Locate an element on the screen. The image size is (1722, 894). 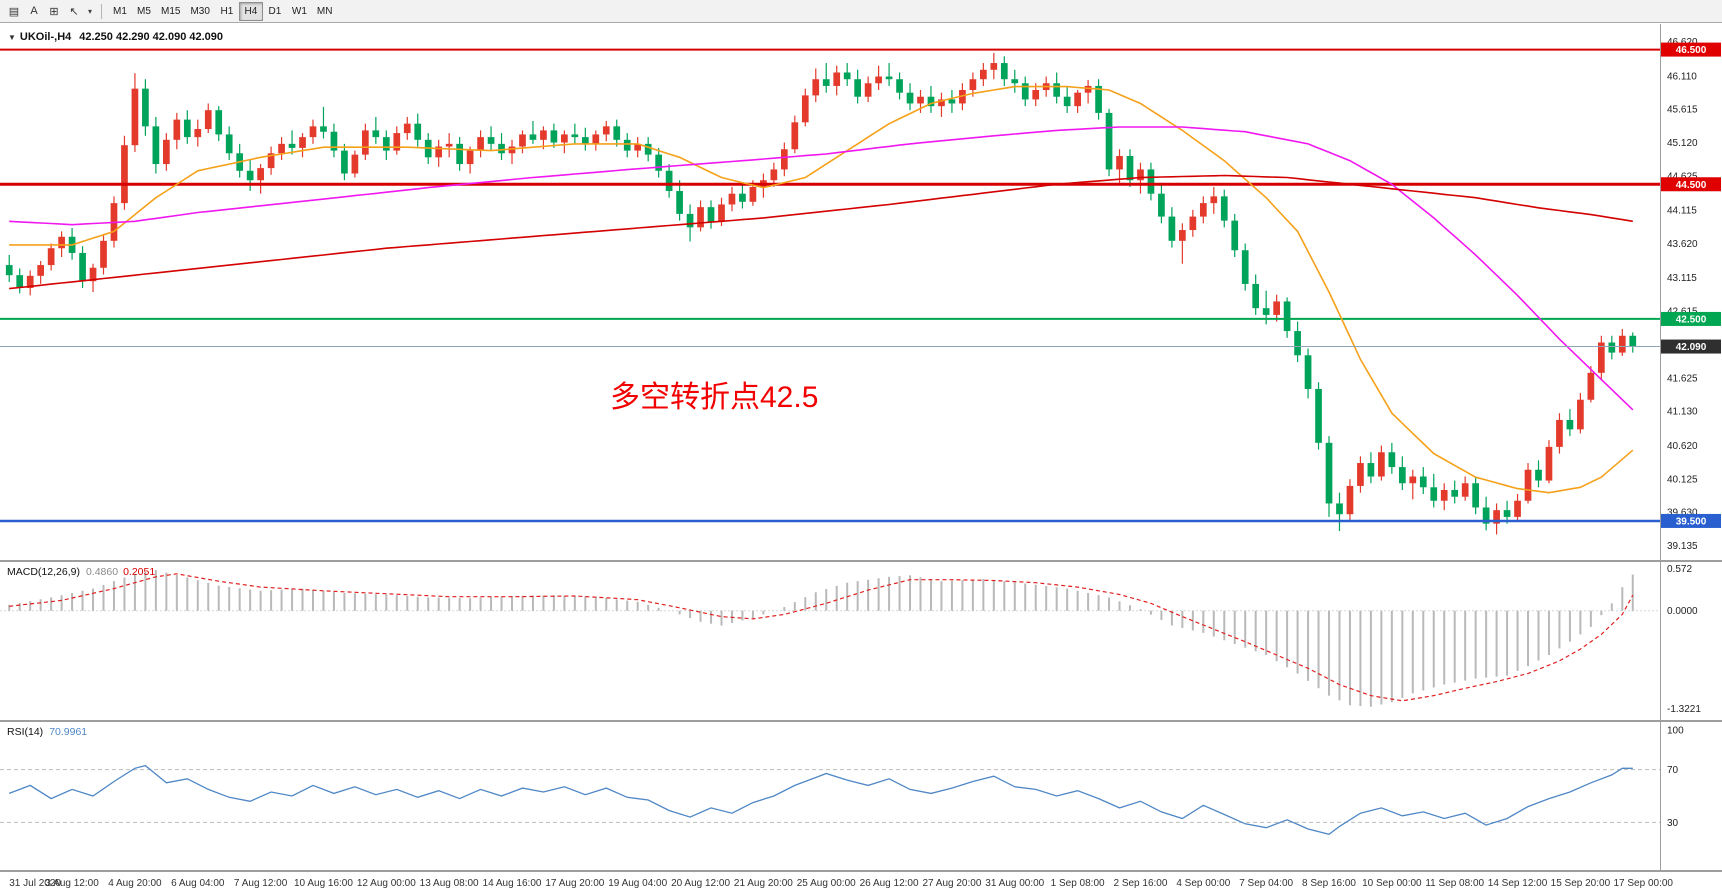
cursor-text-icon: A is located at coordinates (34, 11).